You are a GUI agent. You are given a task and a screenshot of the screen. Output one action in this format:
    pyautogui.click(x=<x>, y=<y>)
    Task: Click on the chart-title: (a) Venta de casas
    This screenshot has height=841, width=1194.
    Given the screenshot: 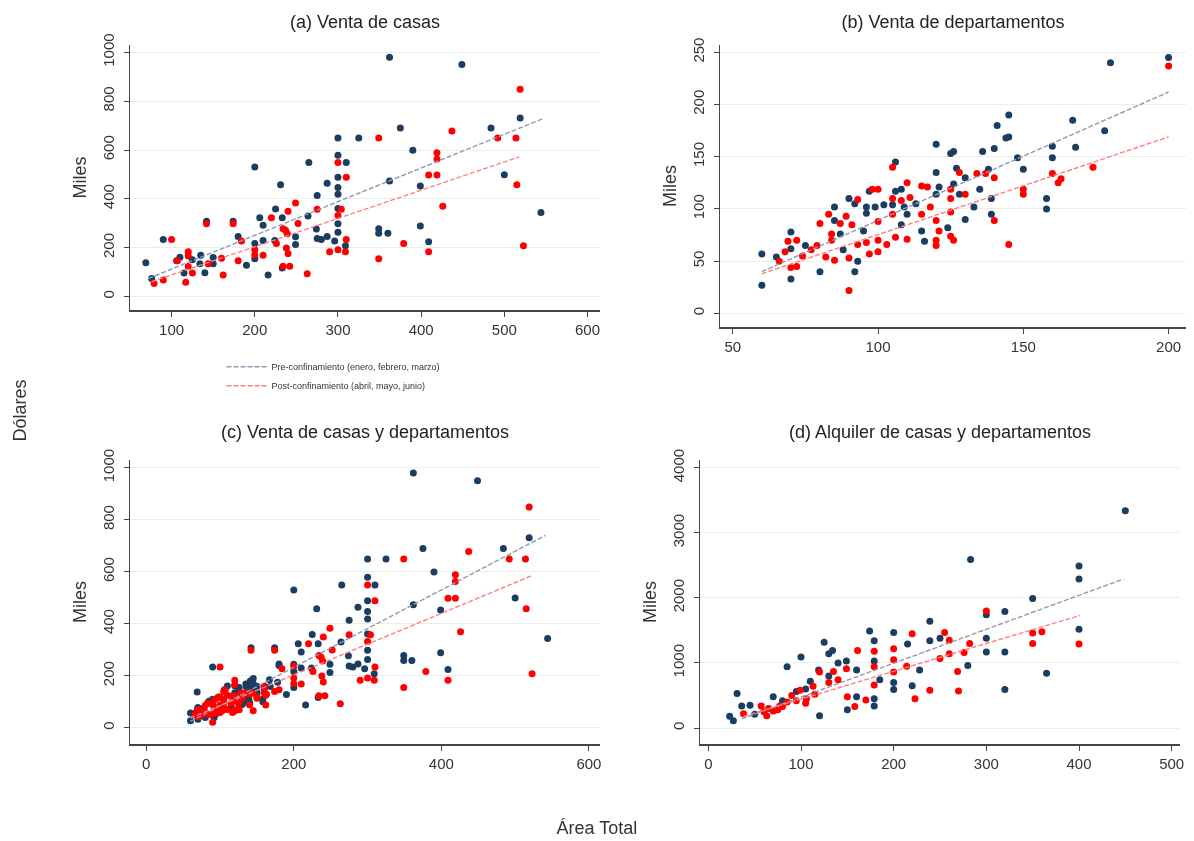 What is the action you would take?
    pyautogui.click(x=365, y=22)
    